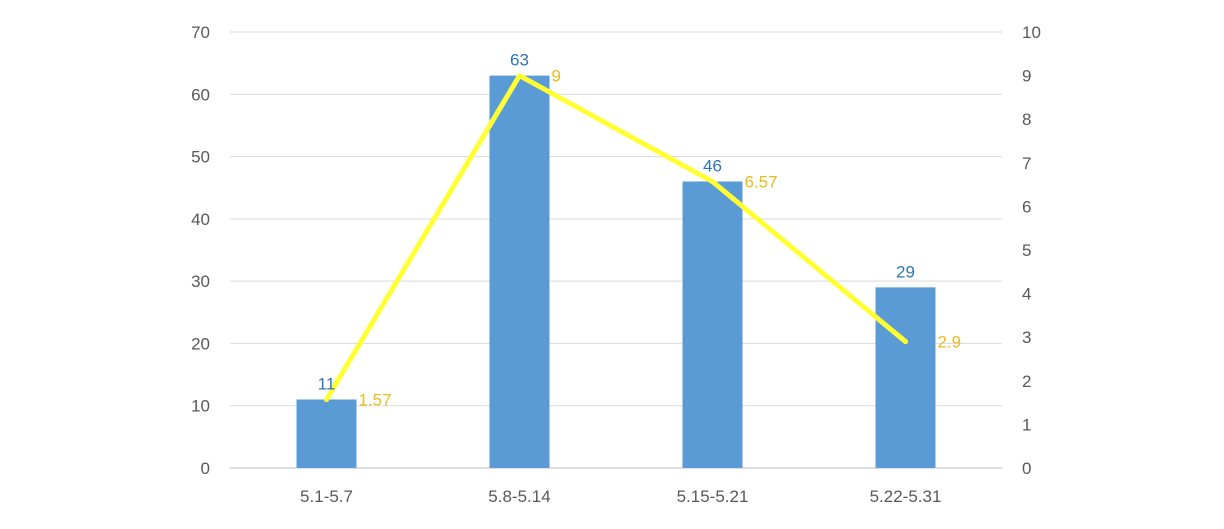 The height and width of the screenshot is (529, 1224). Describe the element at coordinates (200, 219) in the screenshot. I see `y-tick-label: 40` at that location.